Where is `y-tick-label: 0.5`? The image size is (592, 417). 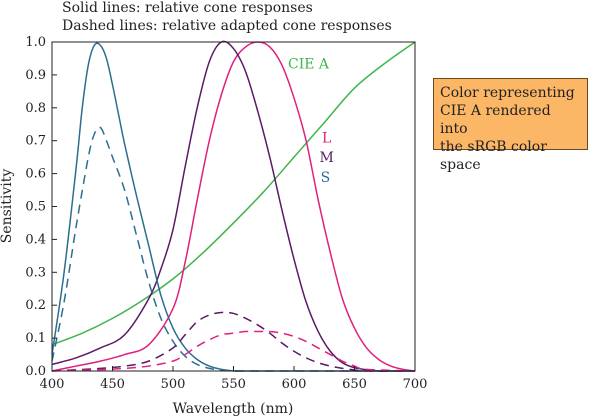
y-tick-label: 0.5 is located at coordinates (35, 207).